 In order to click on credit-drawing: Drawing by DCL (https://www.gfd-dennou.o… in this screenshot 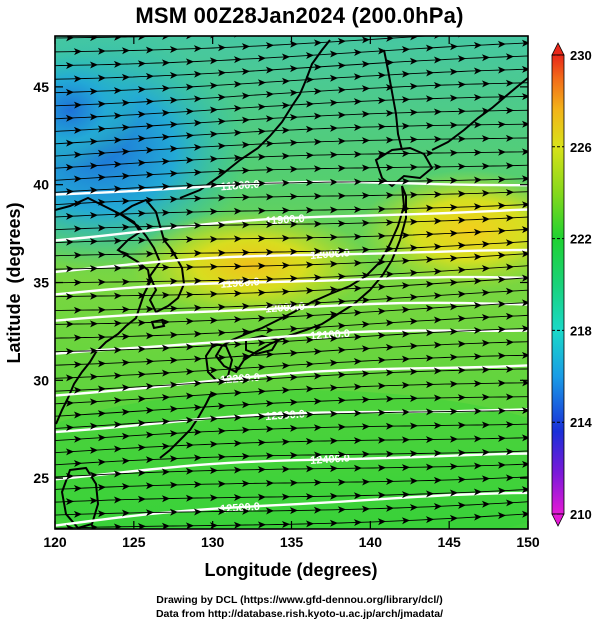, I will do `click(299, 600)`.